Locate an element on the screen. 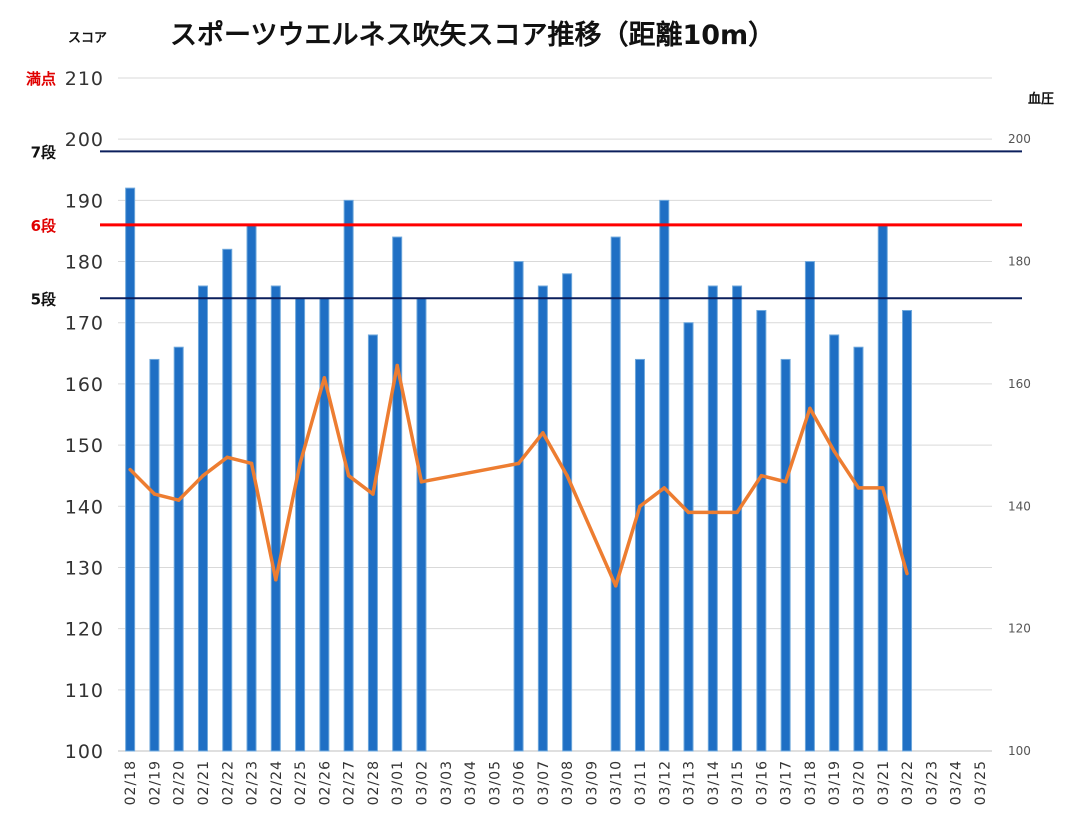  y-tick-label-right: 140 is located at coordinates (1019, 506).